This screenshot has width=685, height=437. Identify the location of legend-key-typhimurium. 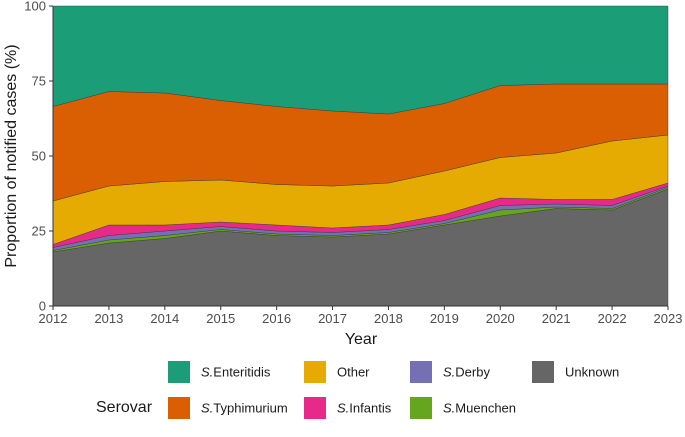
(179, 408).